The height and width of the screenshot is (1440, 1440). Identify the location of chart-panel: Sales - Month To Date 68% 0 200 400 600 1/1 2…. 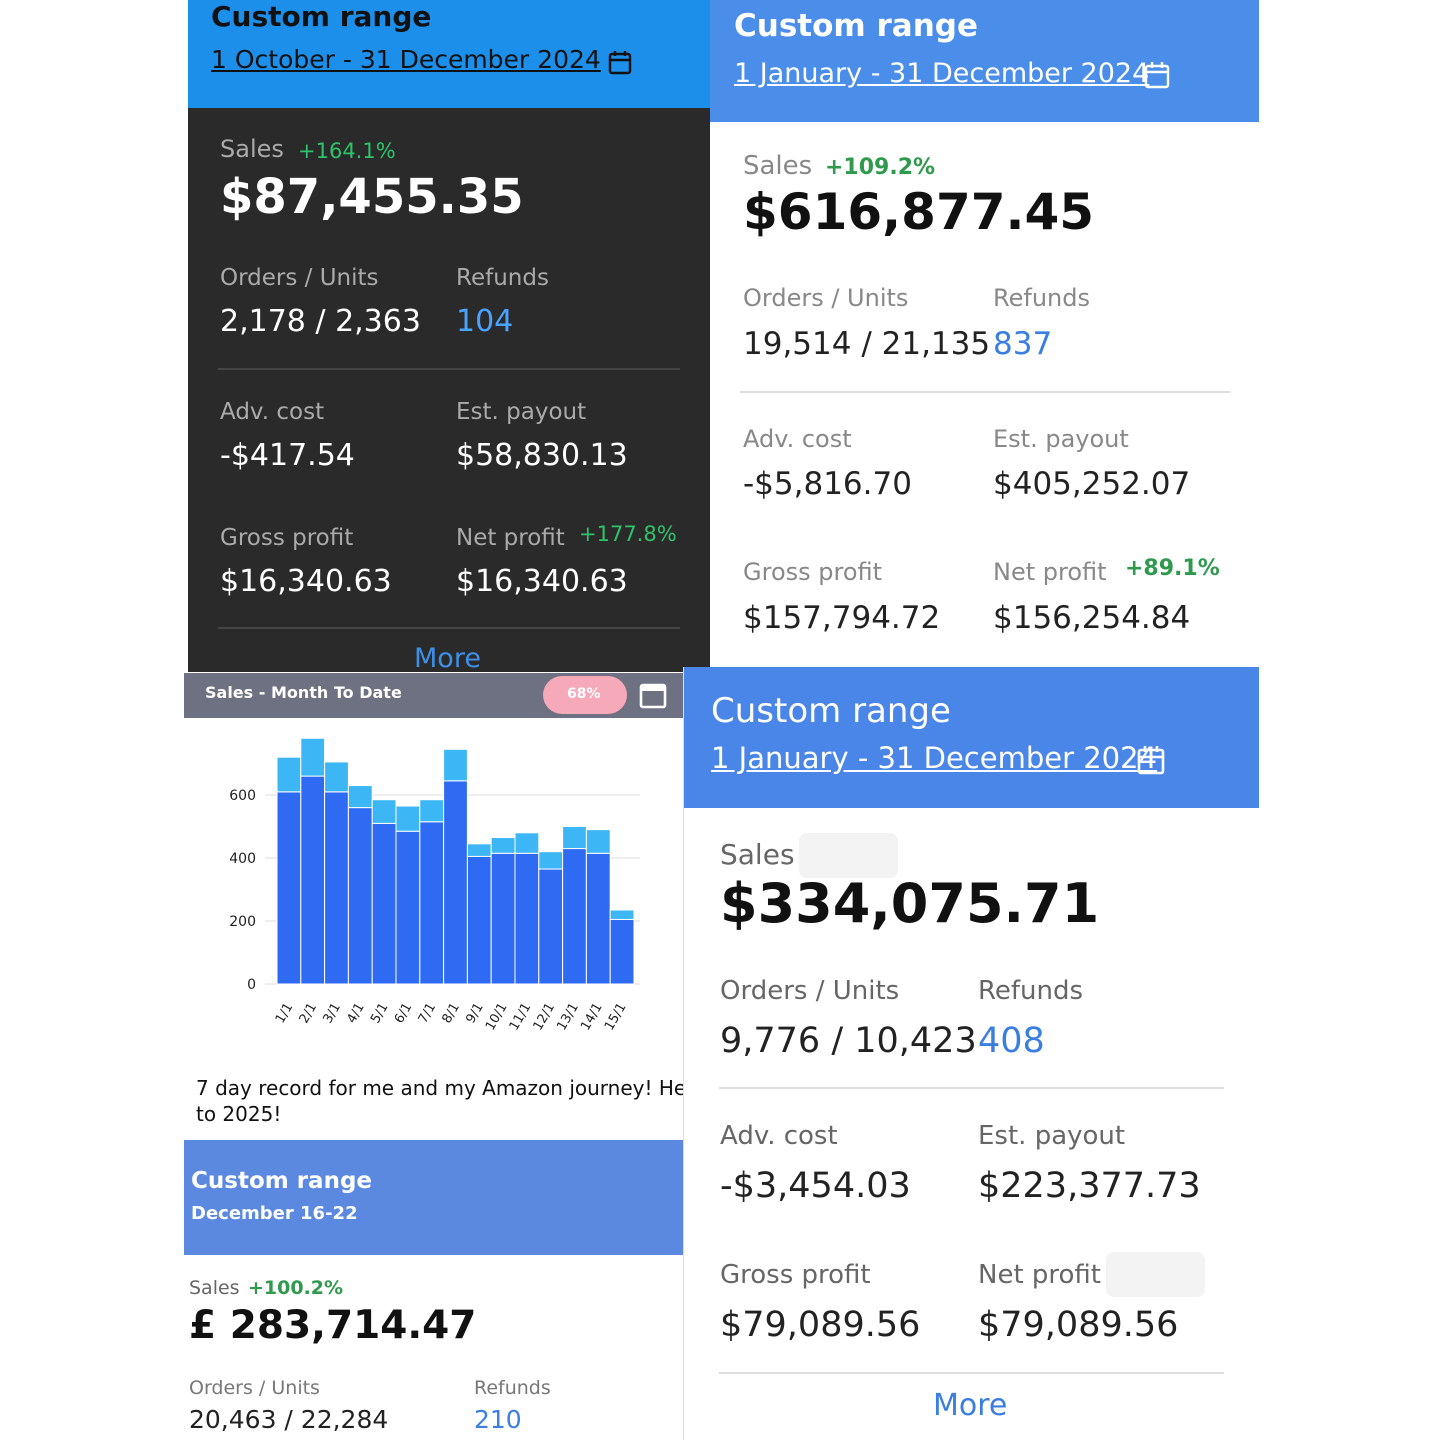
(433, 854).